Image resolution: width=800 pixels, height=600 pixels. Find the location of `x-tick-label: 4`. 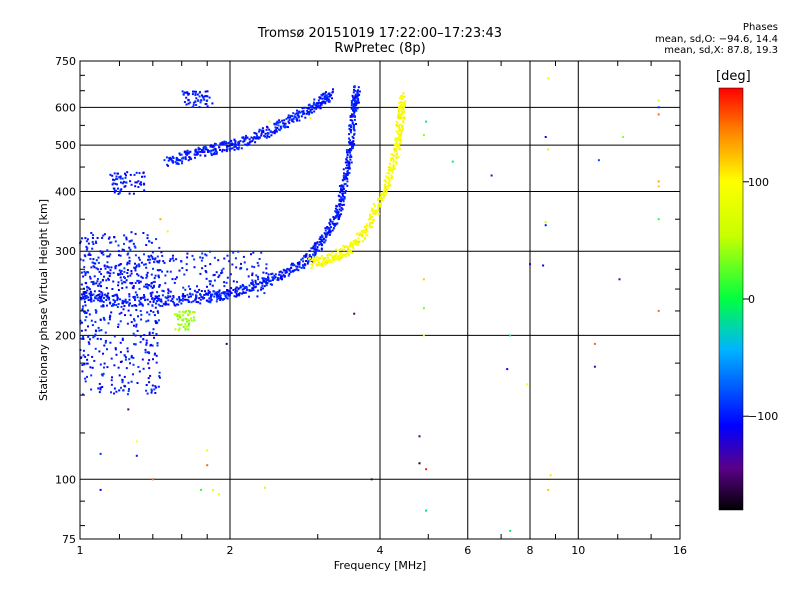

x-tick-label: 4 is located at coordinates (380, 550).